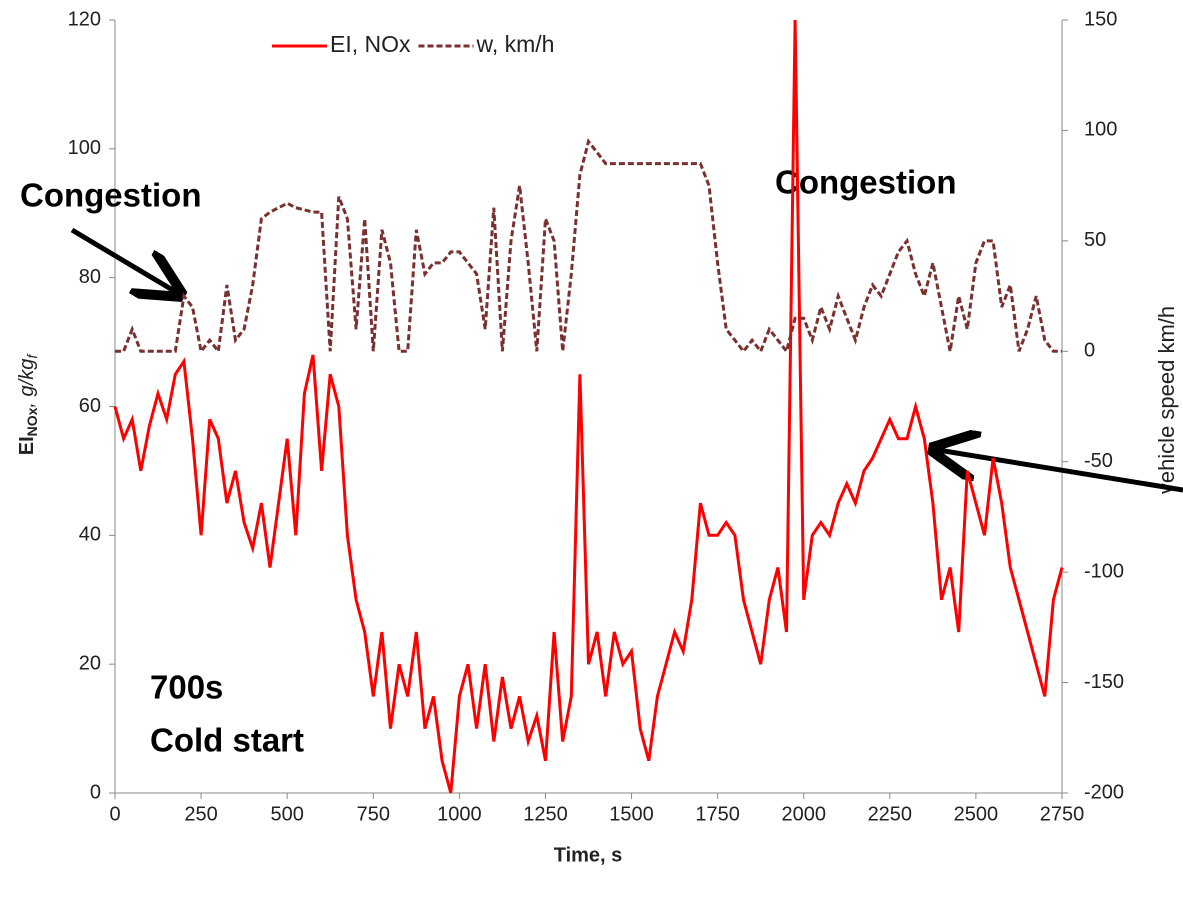 This screenshot has width=1183, height=901. I want to click on y2-tick-label: -50, so click(1098, 461).